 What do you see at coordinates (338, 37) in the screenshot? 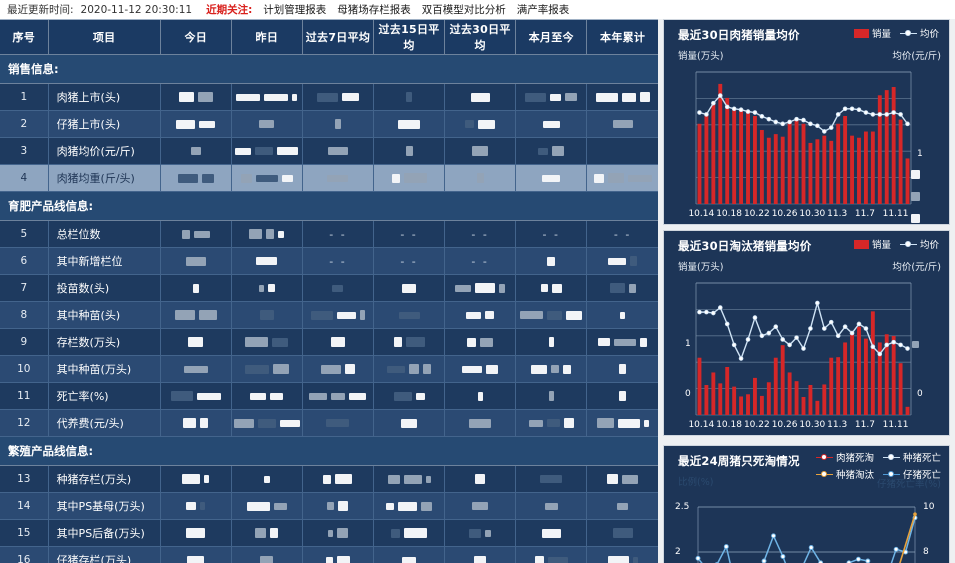
I see `col-header-avg7: 过去7日平均` at bounding box center [338, 37].